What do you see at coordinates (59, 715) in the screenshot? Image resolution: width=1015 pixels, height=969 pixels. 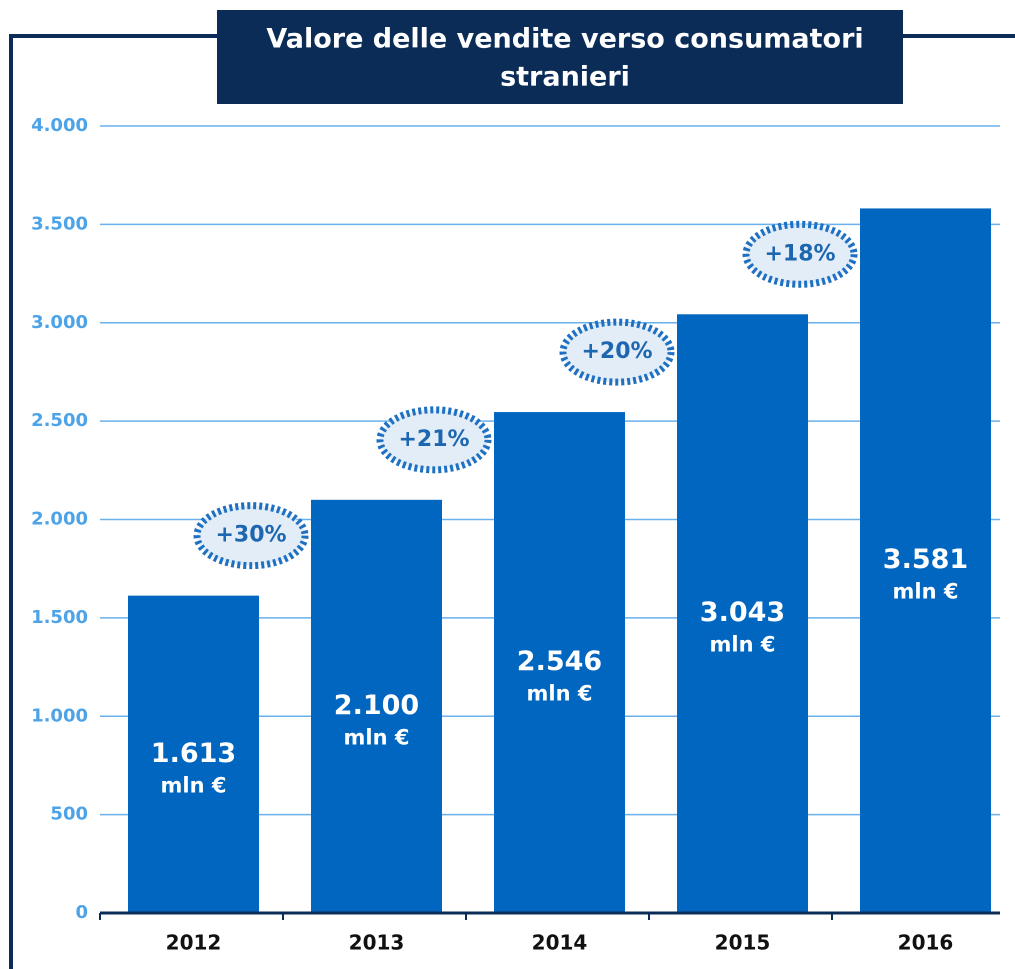 I see `y-tick-label: 1.000` at bounding box center [59, 715].